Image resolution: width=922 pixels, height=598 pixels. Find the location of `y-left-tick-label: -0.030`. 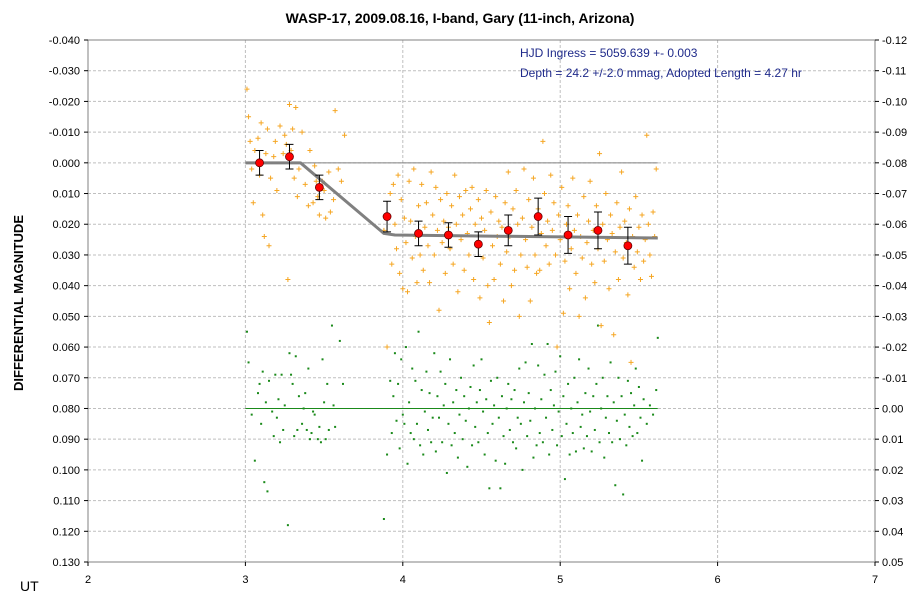

y-left-tick-label: -0.030 is located at coordinates (64, 72).